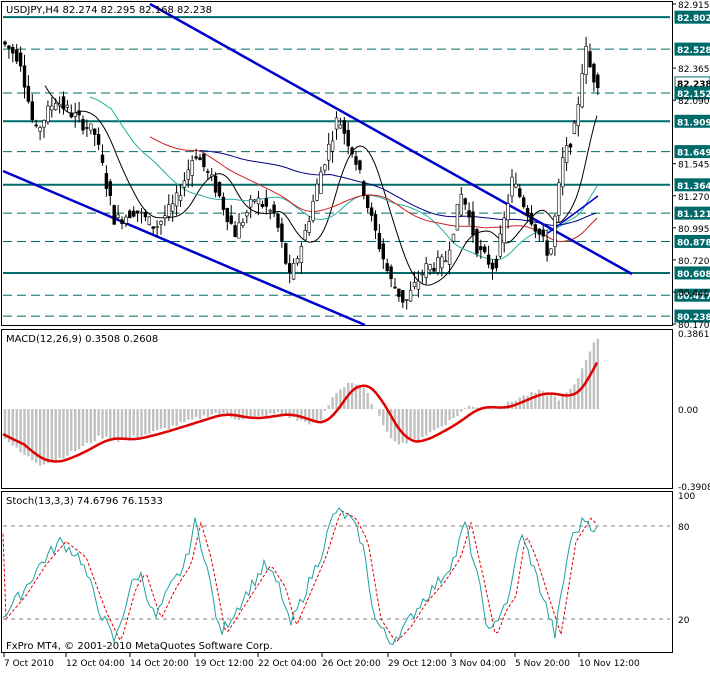  What do you see at coordinates (686, 497) in the screenshot?
I see `stoch-axis-label: 100` at bounding box center [686, 497].